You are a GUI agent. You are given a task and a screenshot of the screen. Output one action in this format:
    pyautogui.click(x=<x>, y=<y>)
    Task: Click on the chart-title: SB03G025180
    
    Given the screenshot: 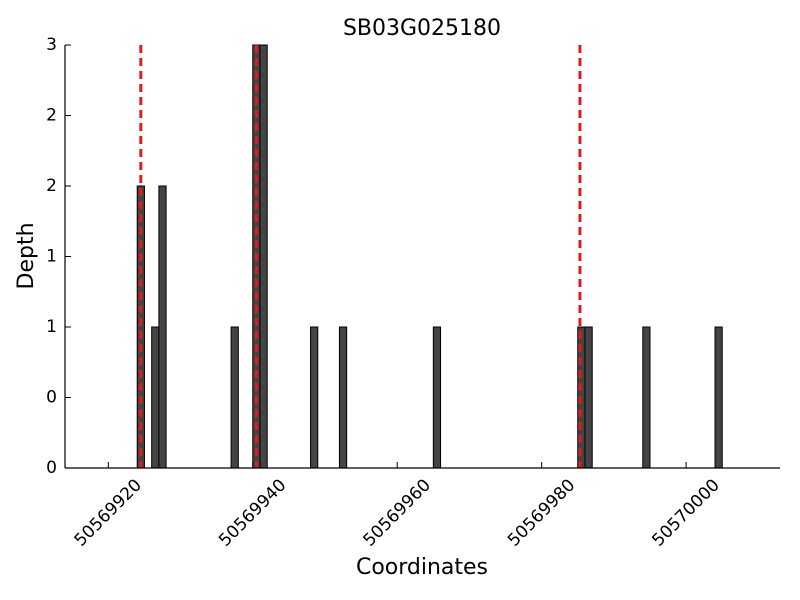 What is the action you would take?
    pyautogui.click(x=422, y=28)
    